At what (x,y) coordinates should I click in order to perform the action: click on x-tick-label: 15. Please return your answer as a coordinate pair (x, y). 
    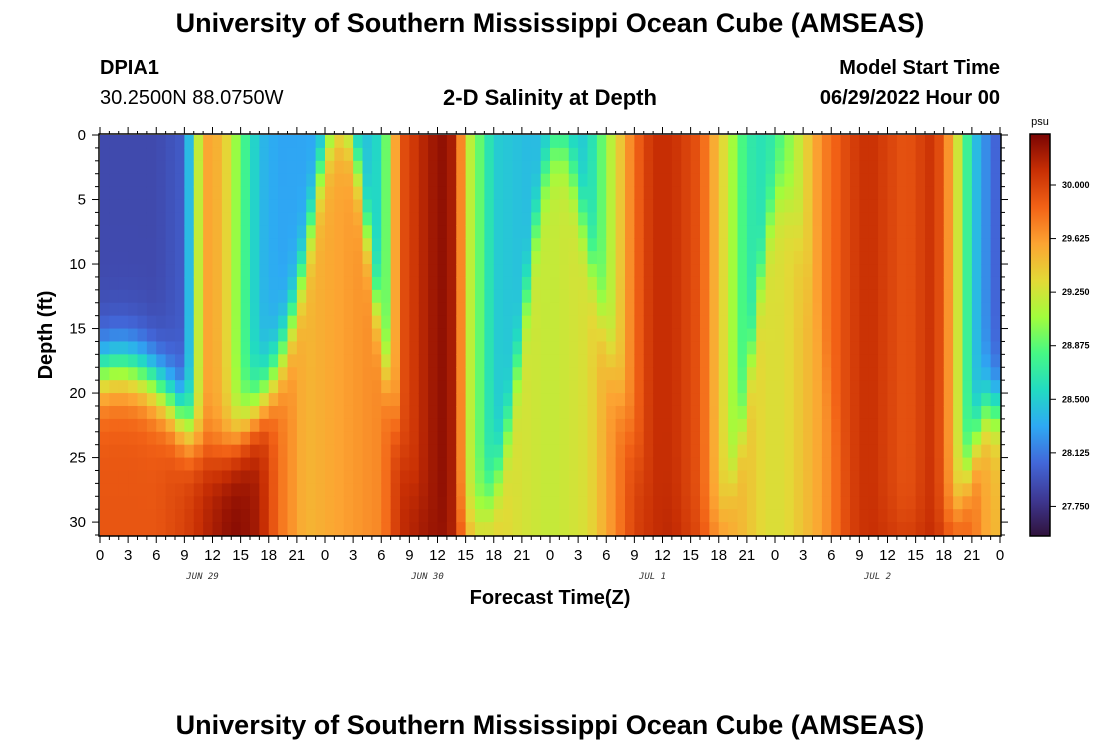
    Looking at the image, I should click on (690, 555).